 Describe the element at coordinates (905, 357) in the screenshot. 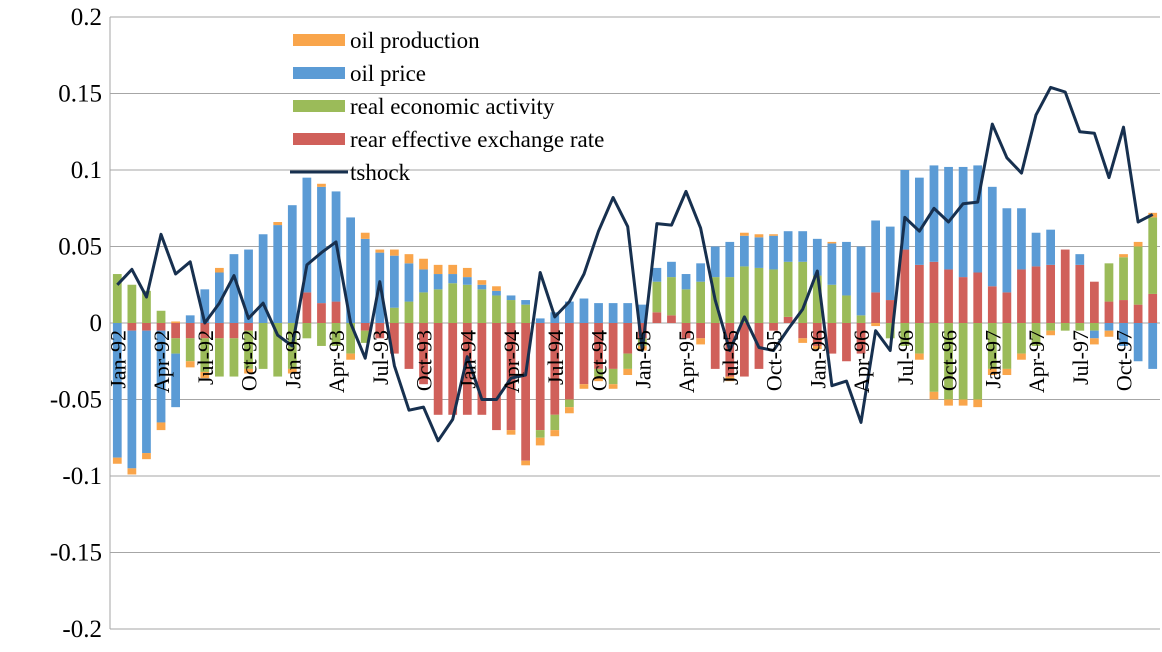

I see `x-tick-label: Jul-96` at that location.